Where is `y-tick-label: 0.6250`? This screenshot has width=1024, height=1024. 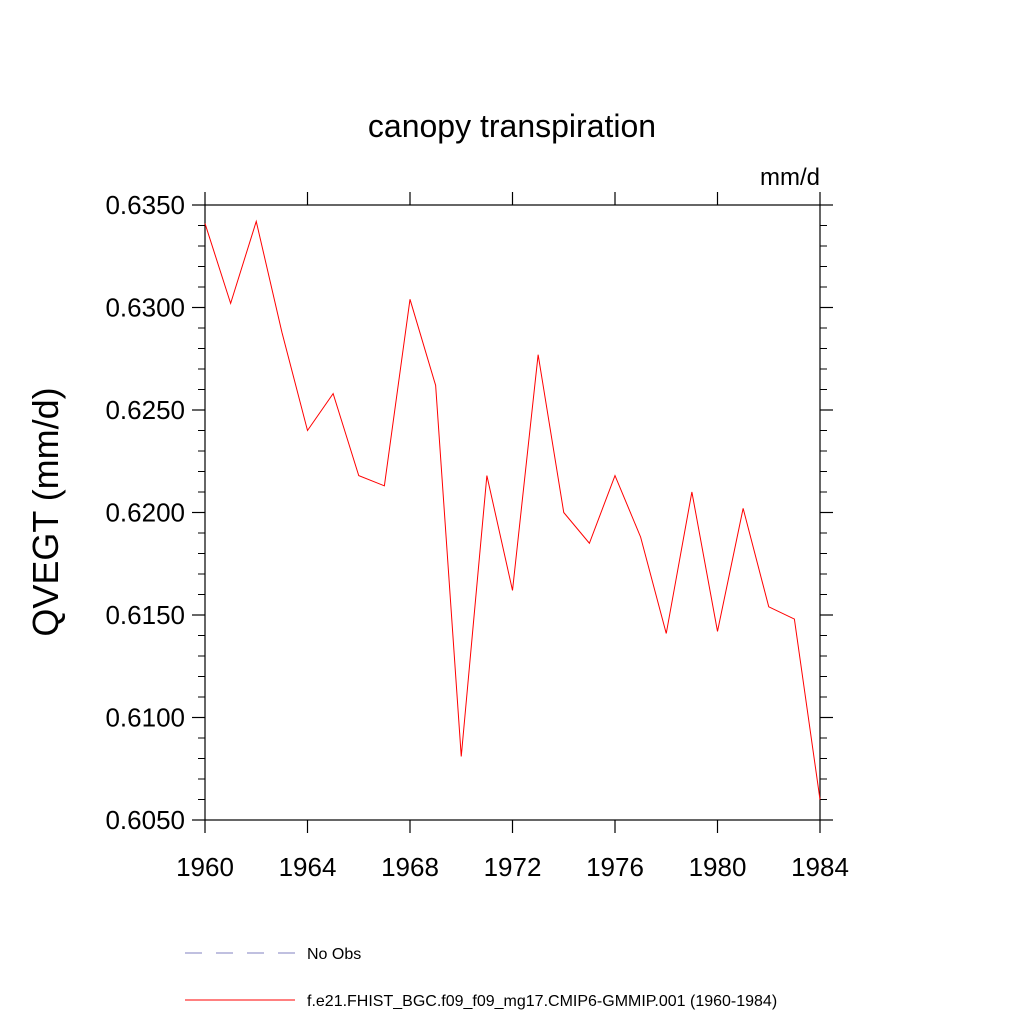
y-tick-label: 0.6250 is located at coordinates (145, 410).